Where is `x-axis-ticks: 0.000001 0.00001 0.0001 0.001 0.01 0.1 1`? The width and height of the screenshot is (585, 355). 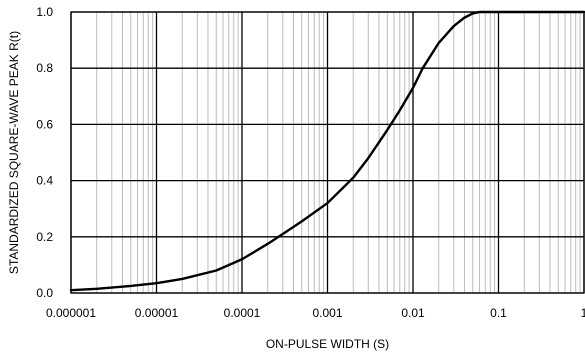 x-axis-ticks: 0.000001 0.00001 0.0001 0.001 0.01 0.1 1 is located at coordinates (315, 313).